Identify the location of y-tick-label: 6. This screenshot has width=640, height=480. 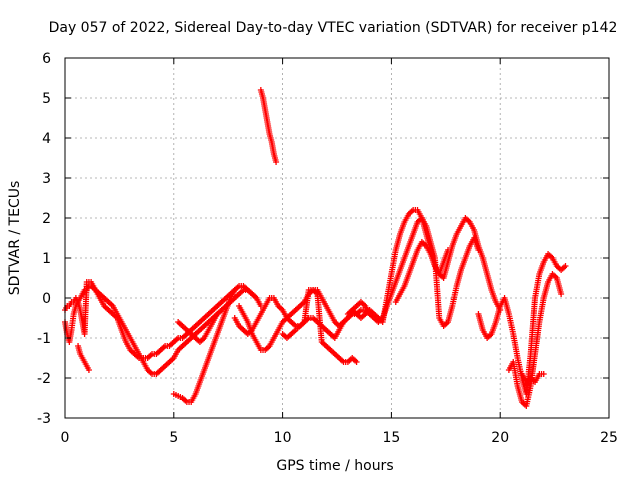
(46, 59).